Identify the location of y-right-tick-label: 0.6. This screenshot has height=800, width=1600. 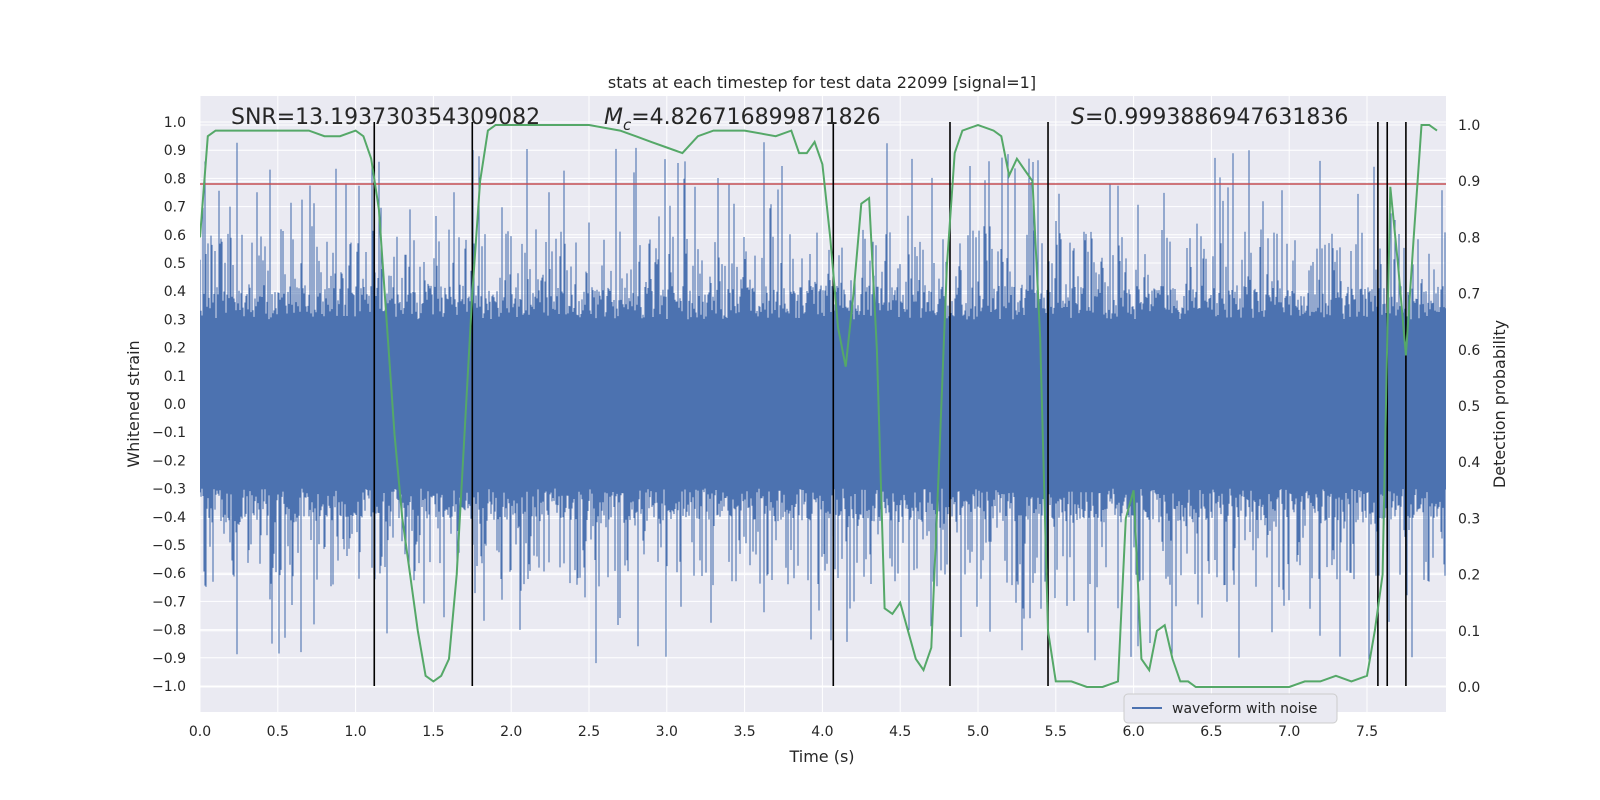
(1469, 351).